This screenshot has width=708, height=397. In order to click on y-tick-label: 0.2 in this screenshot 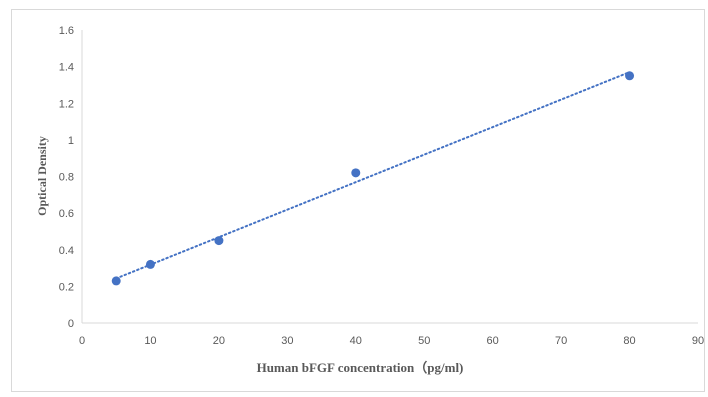, I will do `click(66, 287)`.